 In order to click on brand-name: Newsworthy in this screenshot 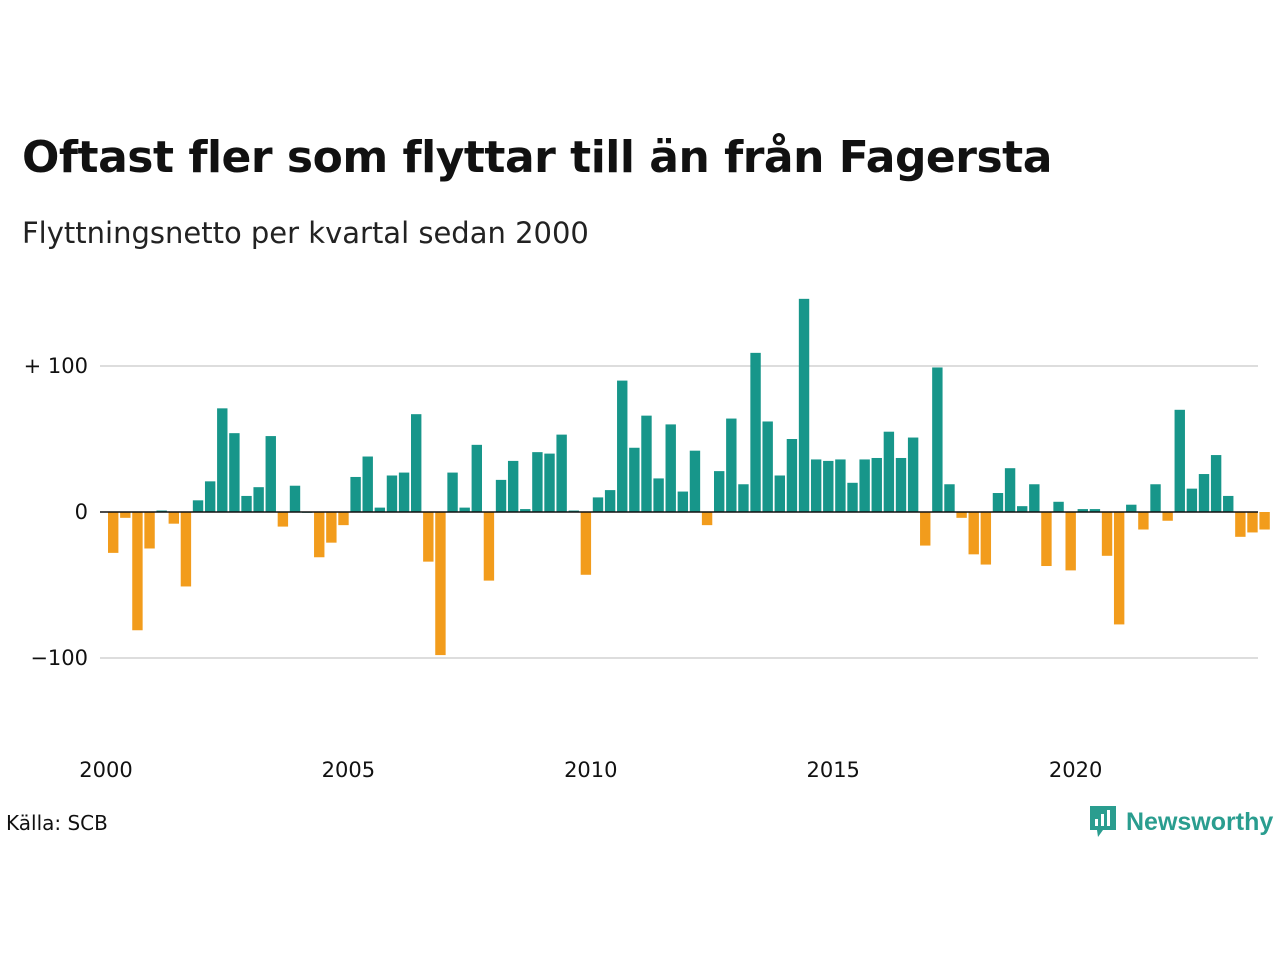, I will do `click(1200, 821)`.